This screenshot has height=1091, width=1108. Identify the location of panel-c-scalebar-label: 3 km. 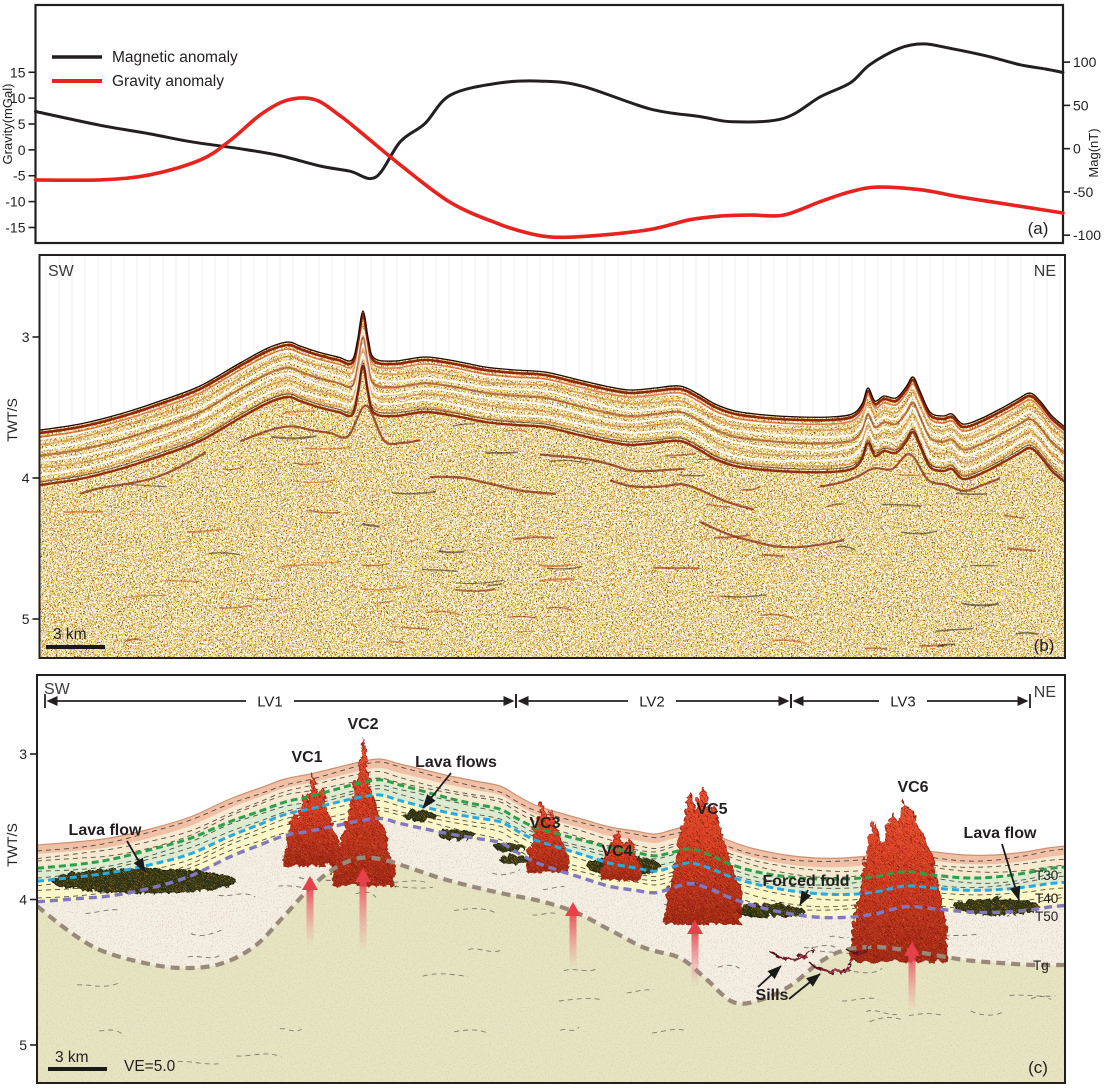
(72, 1057).